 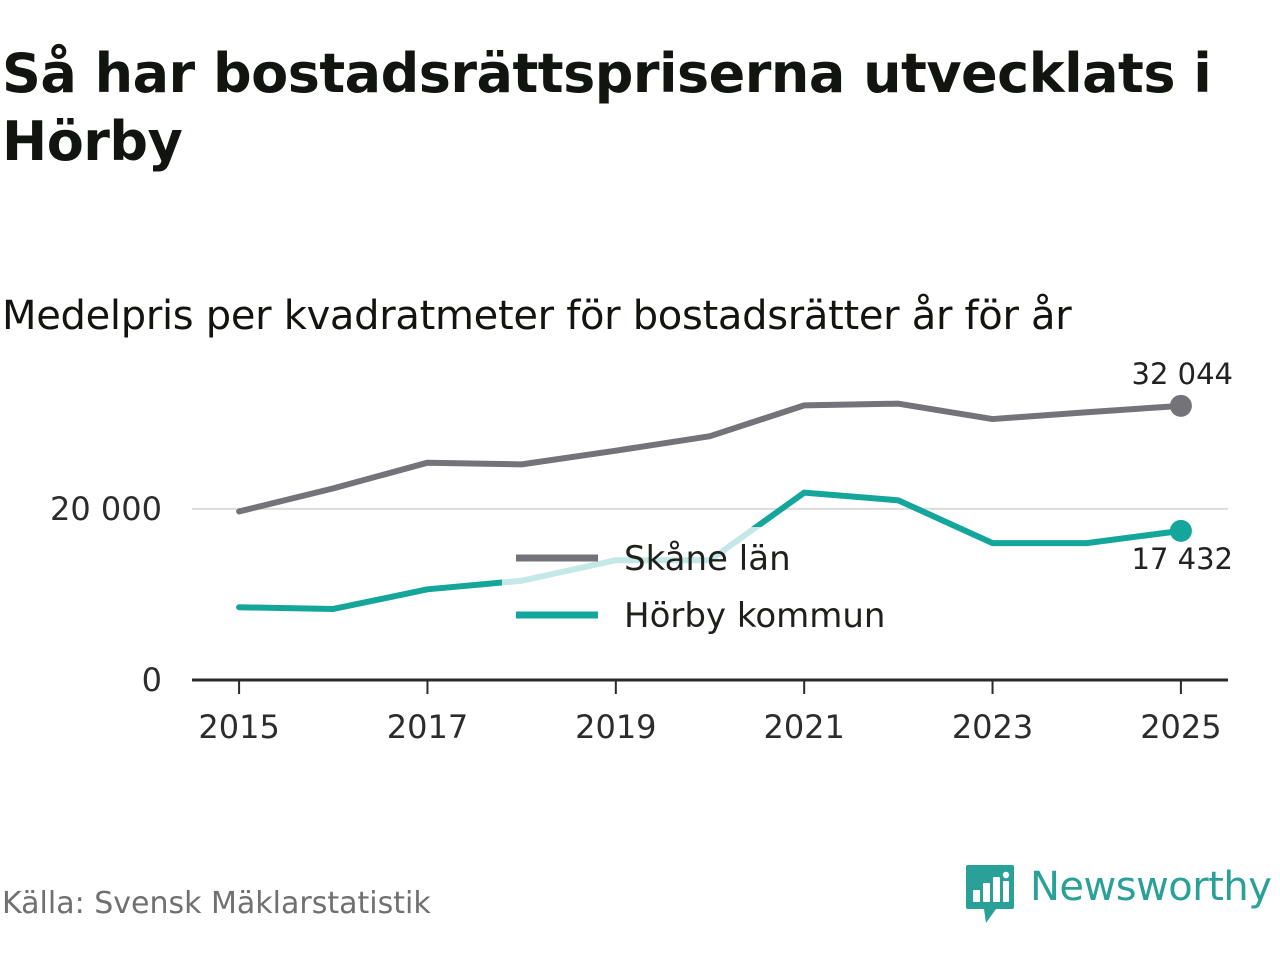 What do you see at coordinates (427, 727) in the screenshot?
I see `x-tick-label: 2017` at bounding box center [427, 727].